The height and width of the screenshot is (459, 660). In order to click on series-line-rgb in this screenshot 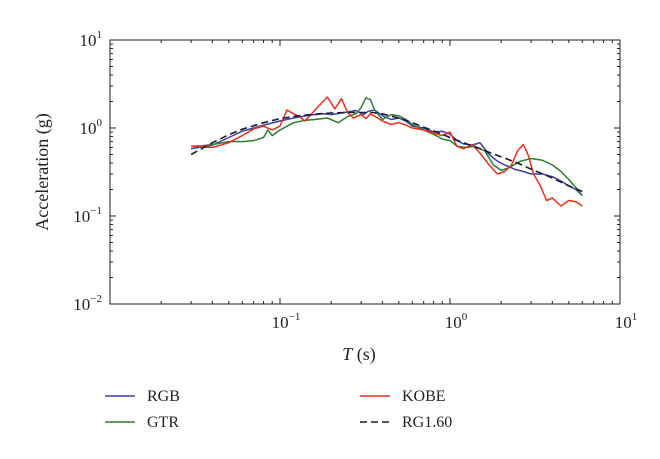, I will do `click(386, 153)`.